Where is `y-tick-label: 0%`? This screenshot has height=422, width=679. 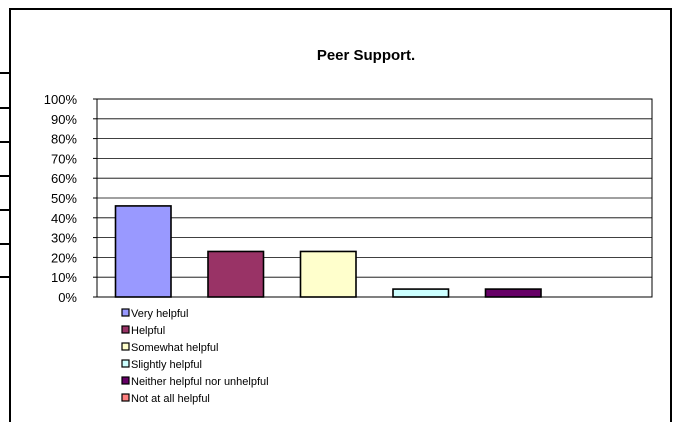
y-tick-label: 0% is located at coordinates (67, 297).